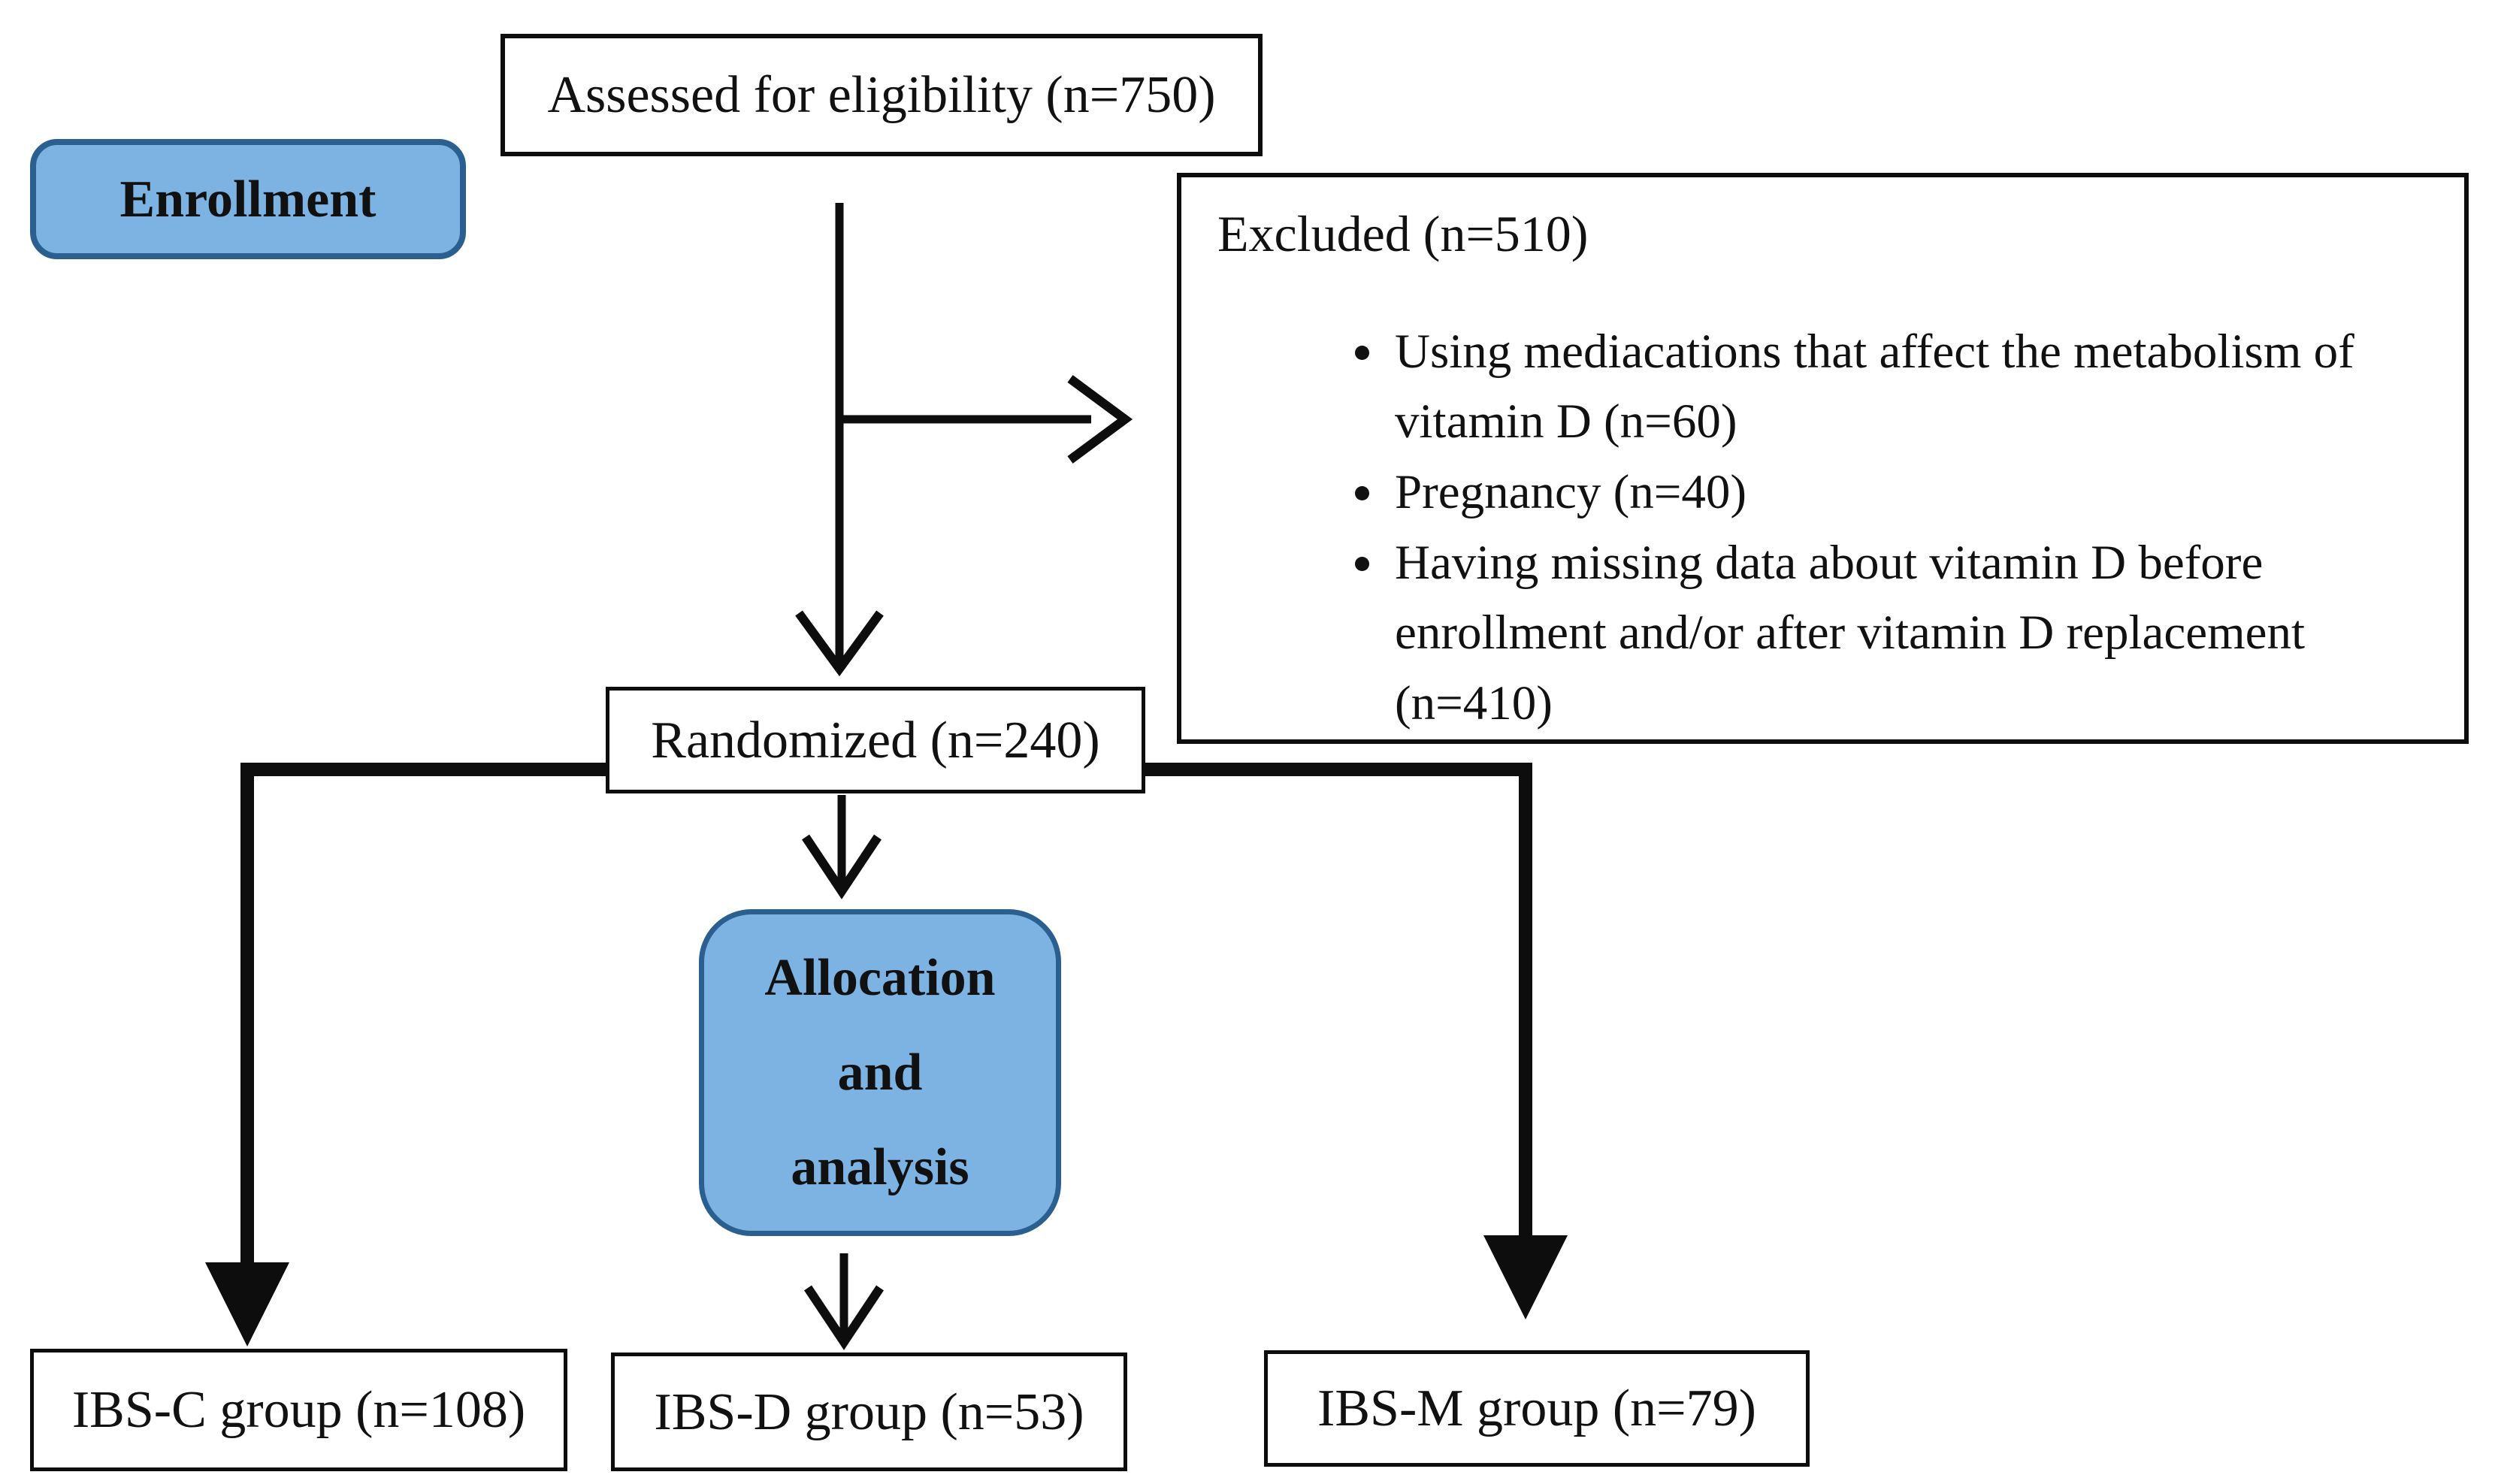  I want to click on allocation-line-1: Allocation, so click(880, 978).